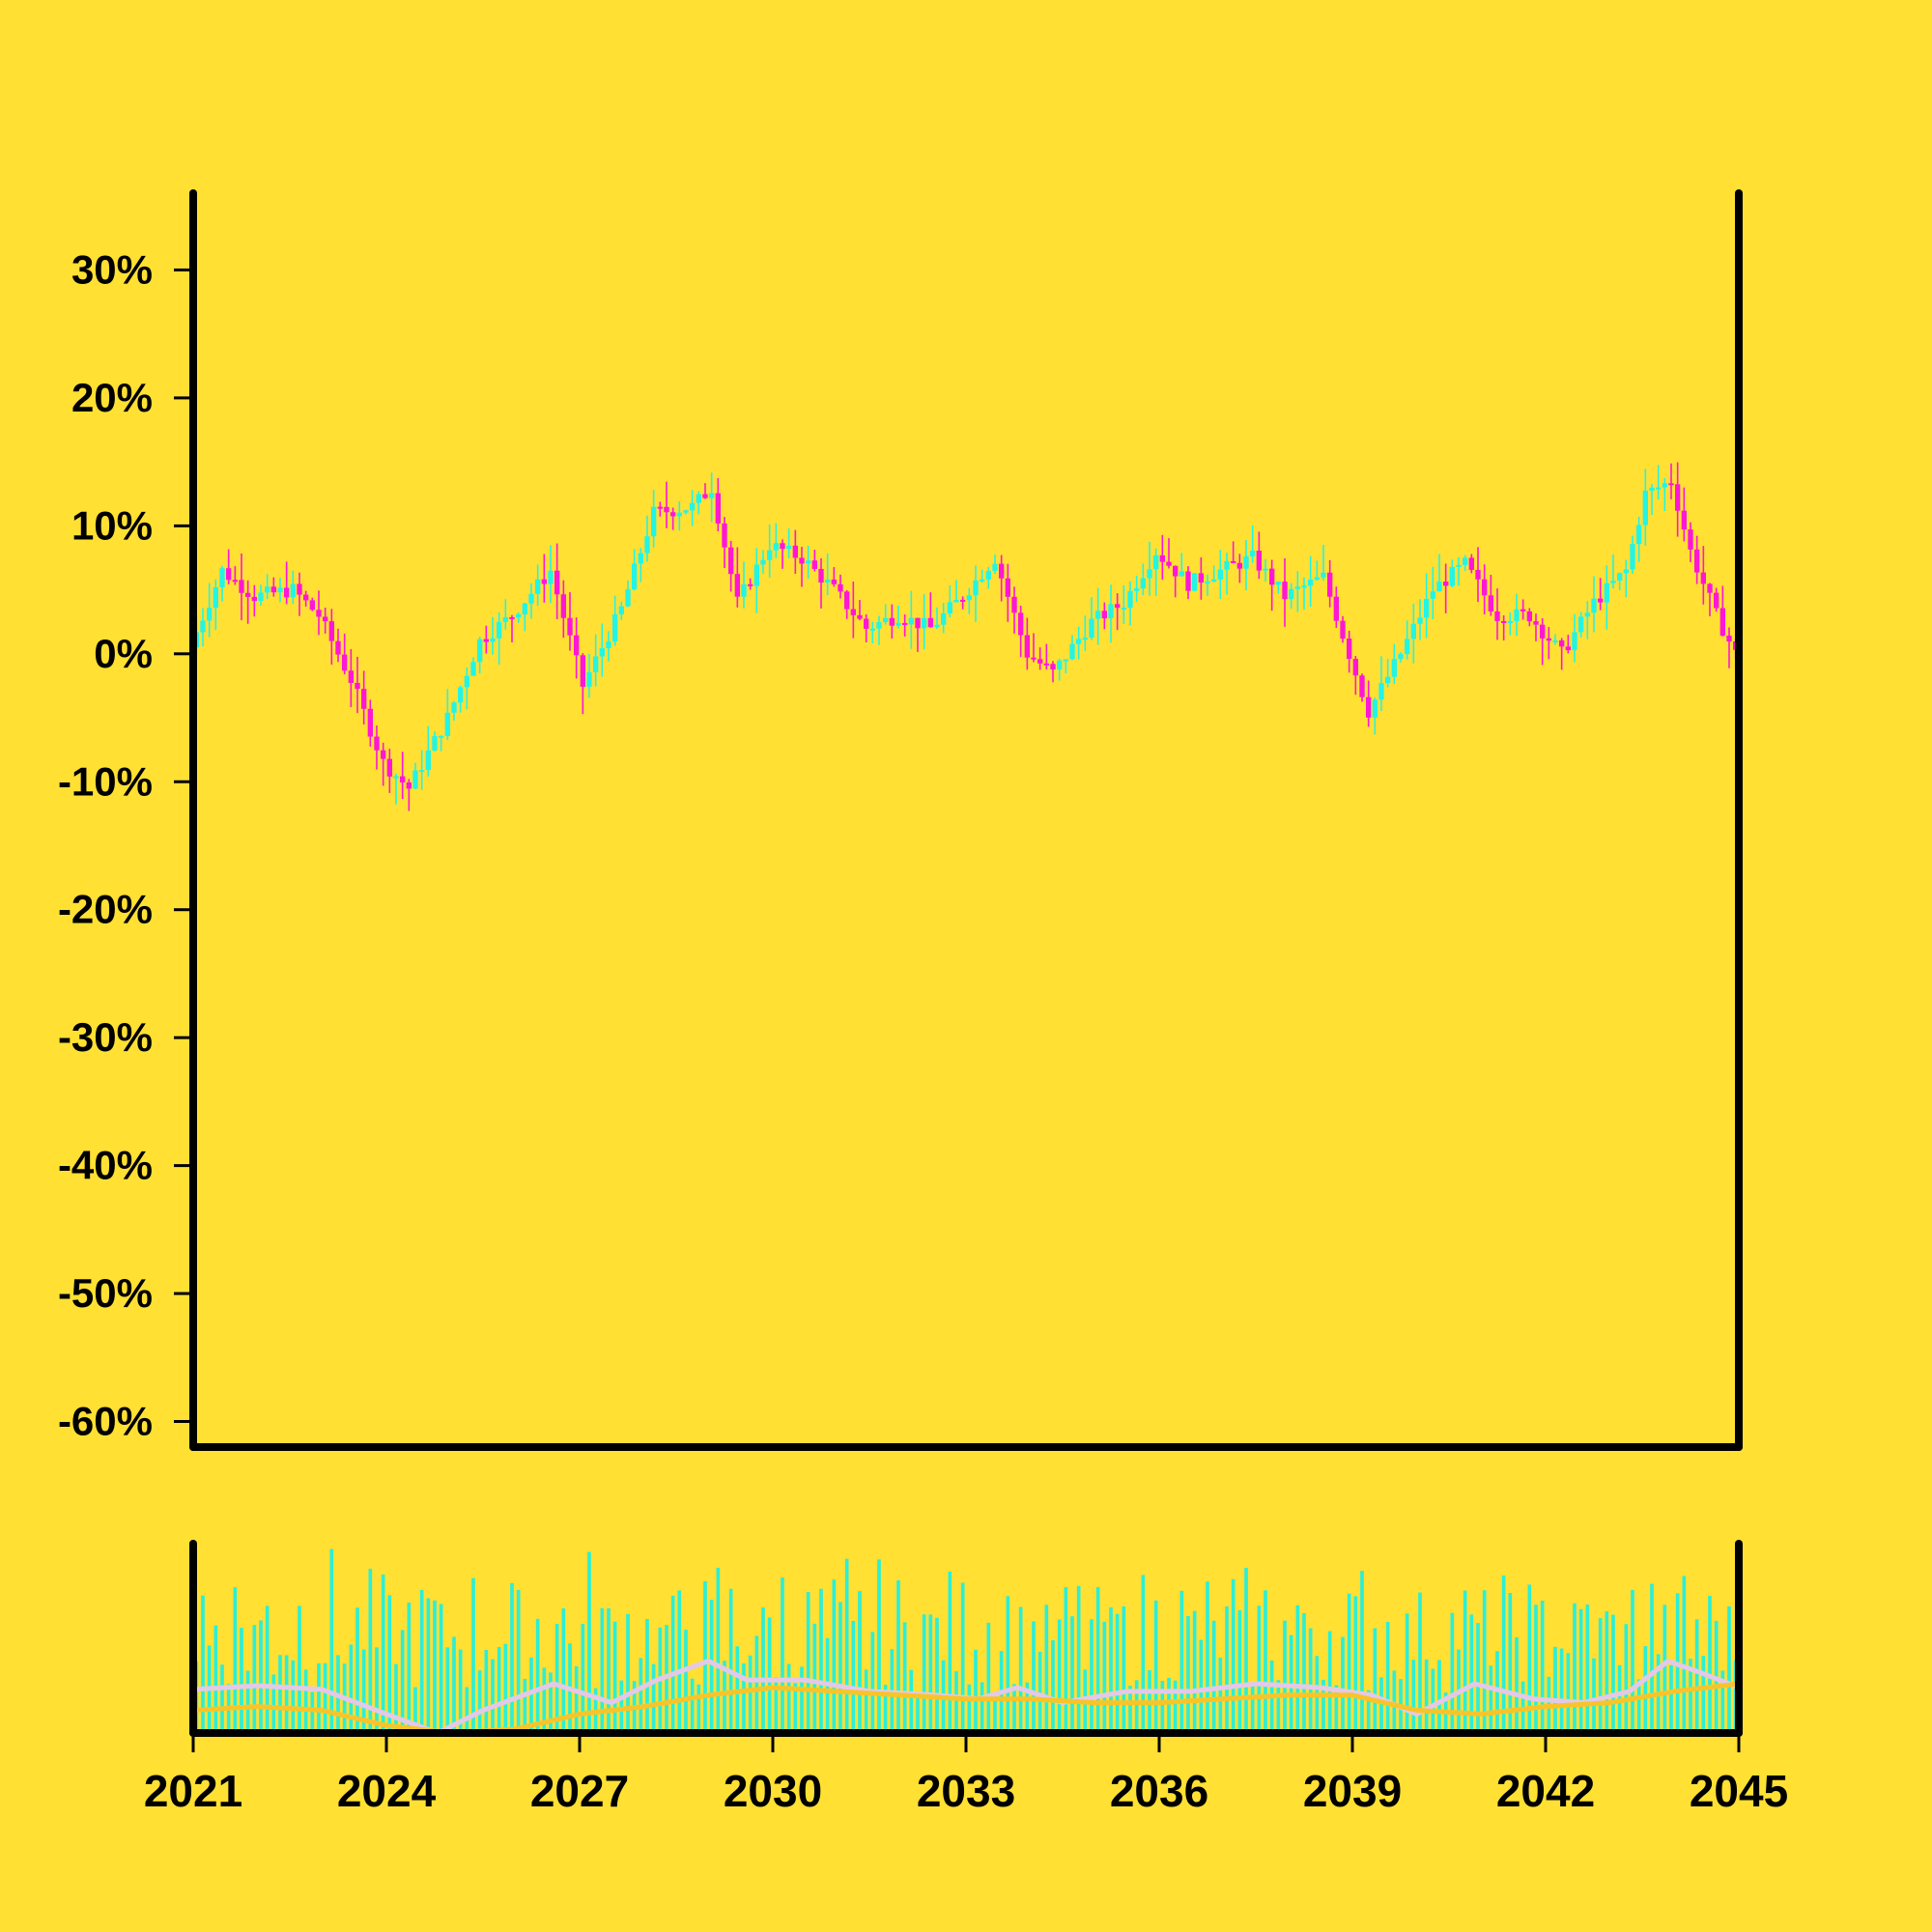 This screenshot has height=1932, width=1932. What do you see at coordinates (1159, 1791) in the screenshot?
I see `x-tick-label: 2036` at bounding box center [1159, 1791].